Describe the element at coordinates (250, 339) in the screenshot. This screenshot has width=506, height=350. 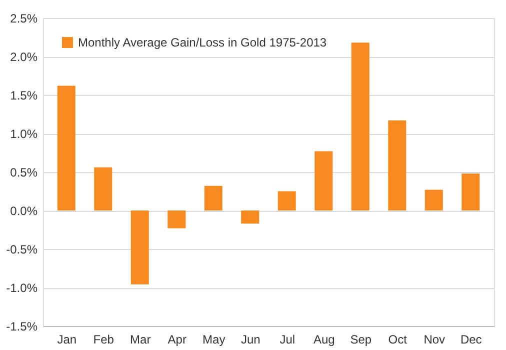
I see `x-tick-label: Jun` at that location.